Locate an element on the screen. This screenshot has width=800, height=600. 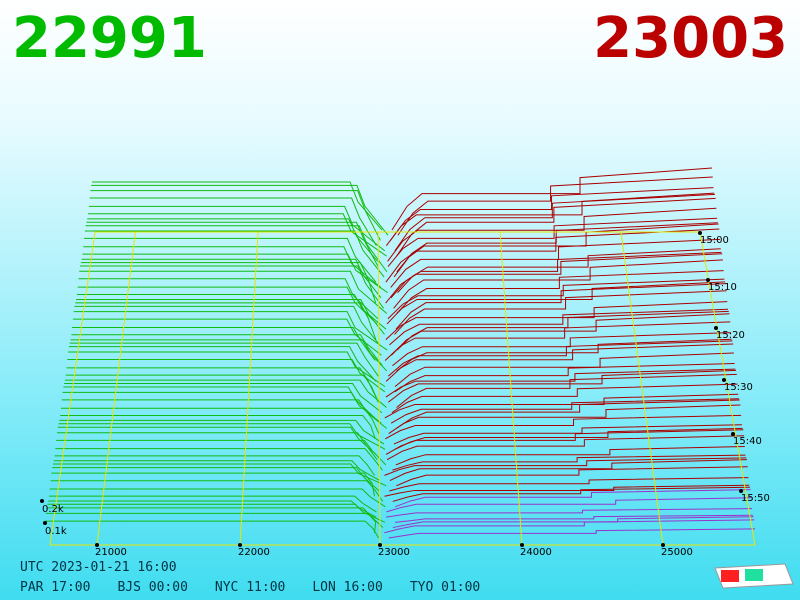
clock: NYC 11:00 is located at coordinates (250, 587).